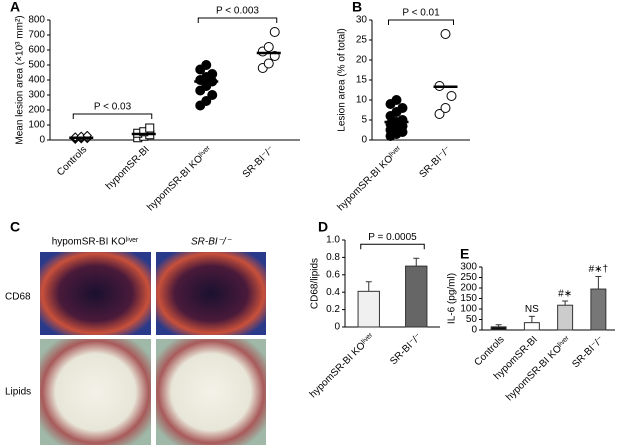  I want to click on y-tick-label: 5, so click(364, 120).